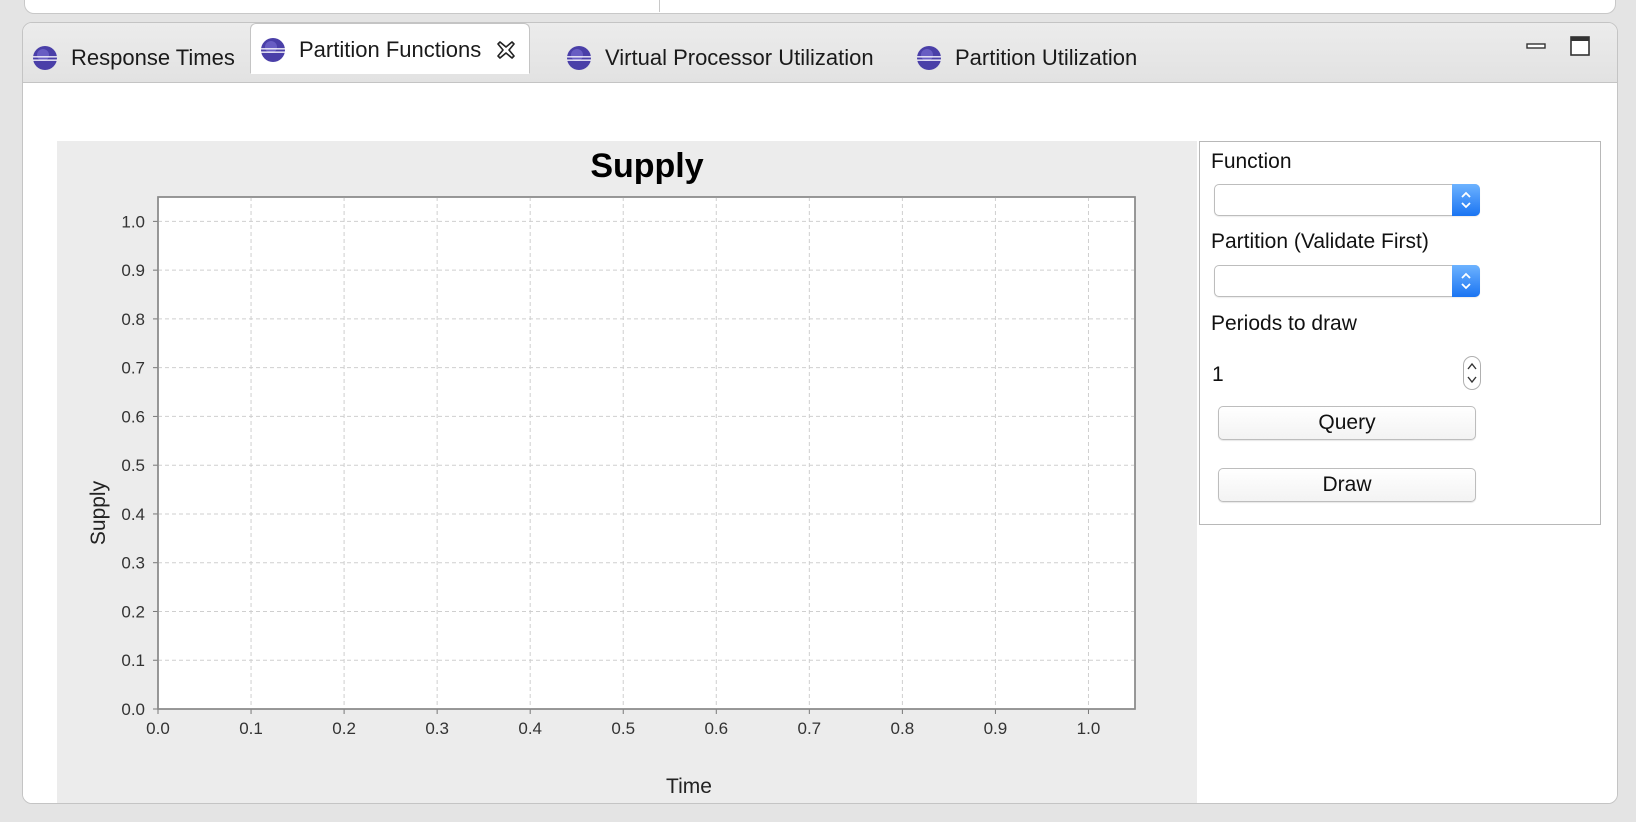 The height and width of the screenshot is (822, 1636). I want to click on draw-button: Draw, so click(1347, 485).